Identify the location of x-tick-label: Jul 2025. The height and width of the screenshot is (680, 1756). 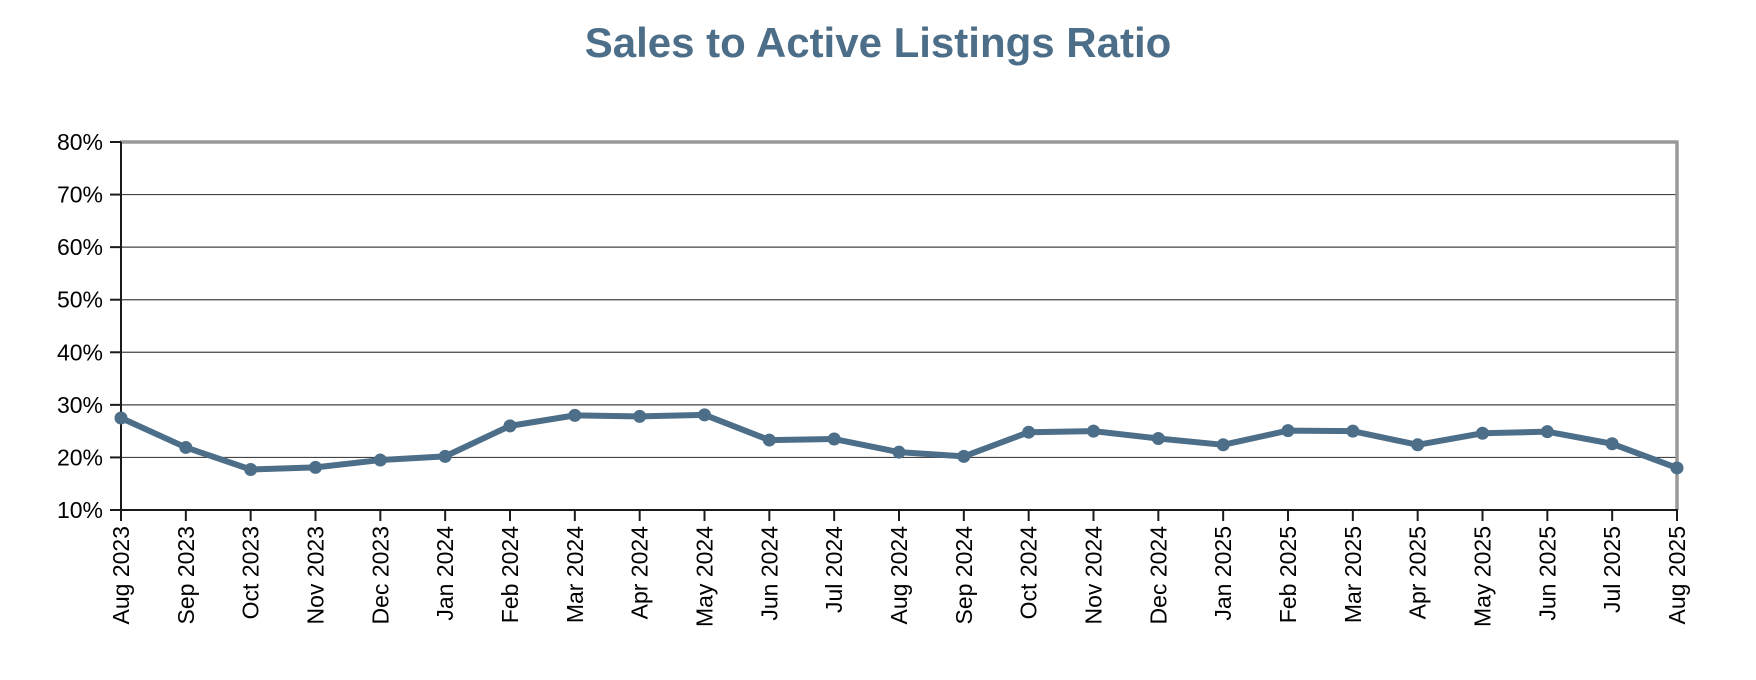
(1612, 569).